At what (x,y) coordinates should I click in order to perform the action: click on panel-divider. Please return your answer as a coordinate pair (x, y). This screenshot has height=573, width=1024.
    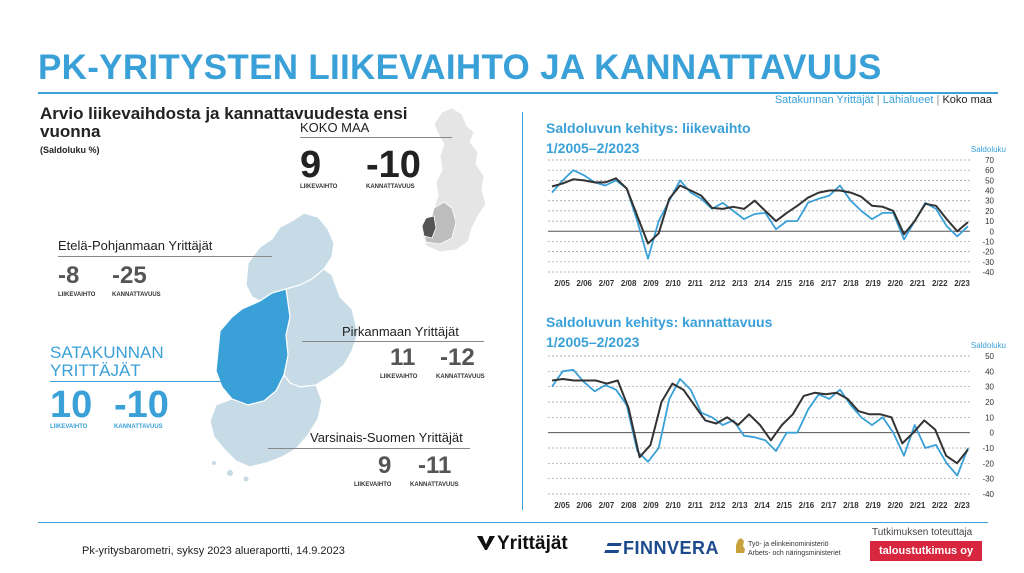
    Looking at the image, I should click on (522, 311).